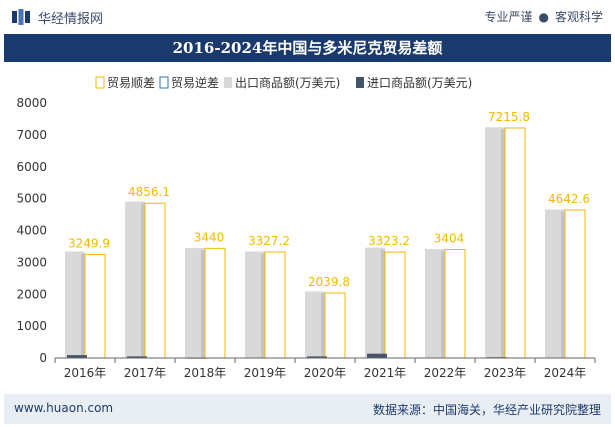 The image size is (615, 427). I want to click on logo-icon, so click(21, 17).